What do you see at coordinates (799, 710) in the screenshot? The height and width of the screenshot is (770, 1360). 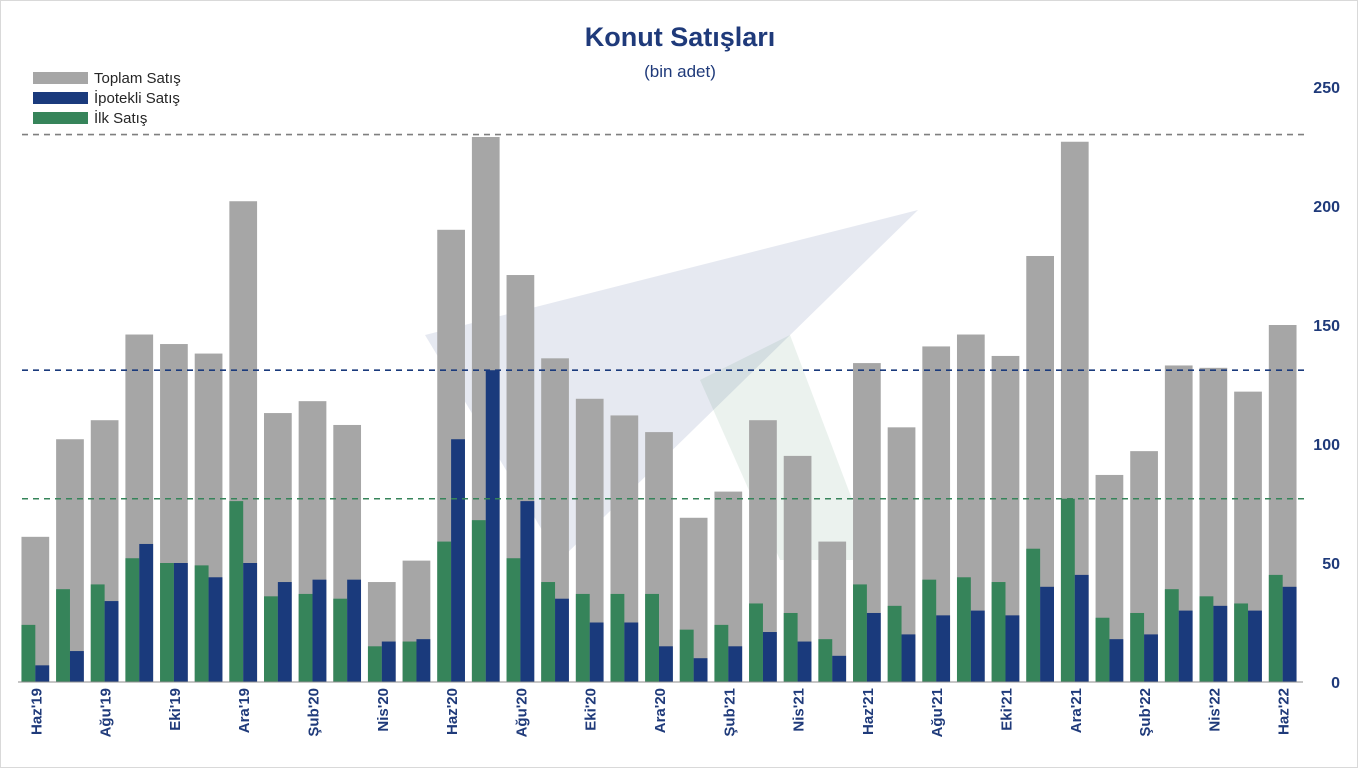 I see `x-tick-label: Nis'21` at bounding box center [799, 710].